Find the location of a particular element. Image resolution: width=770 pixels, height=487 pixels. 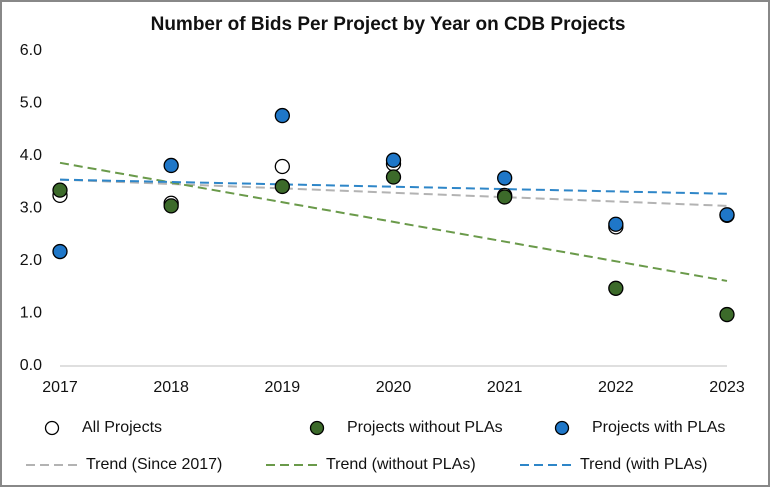

y-tick-label: 2.0 is located at coordinates (31, 260).